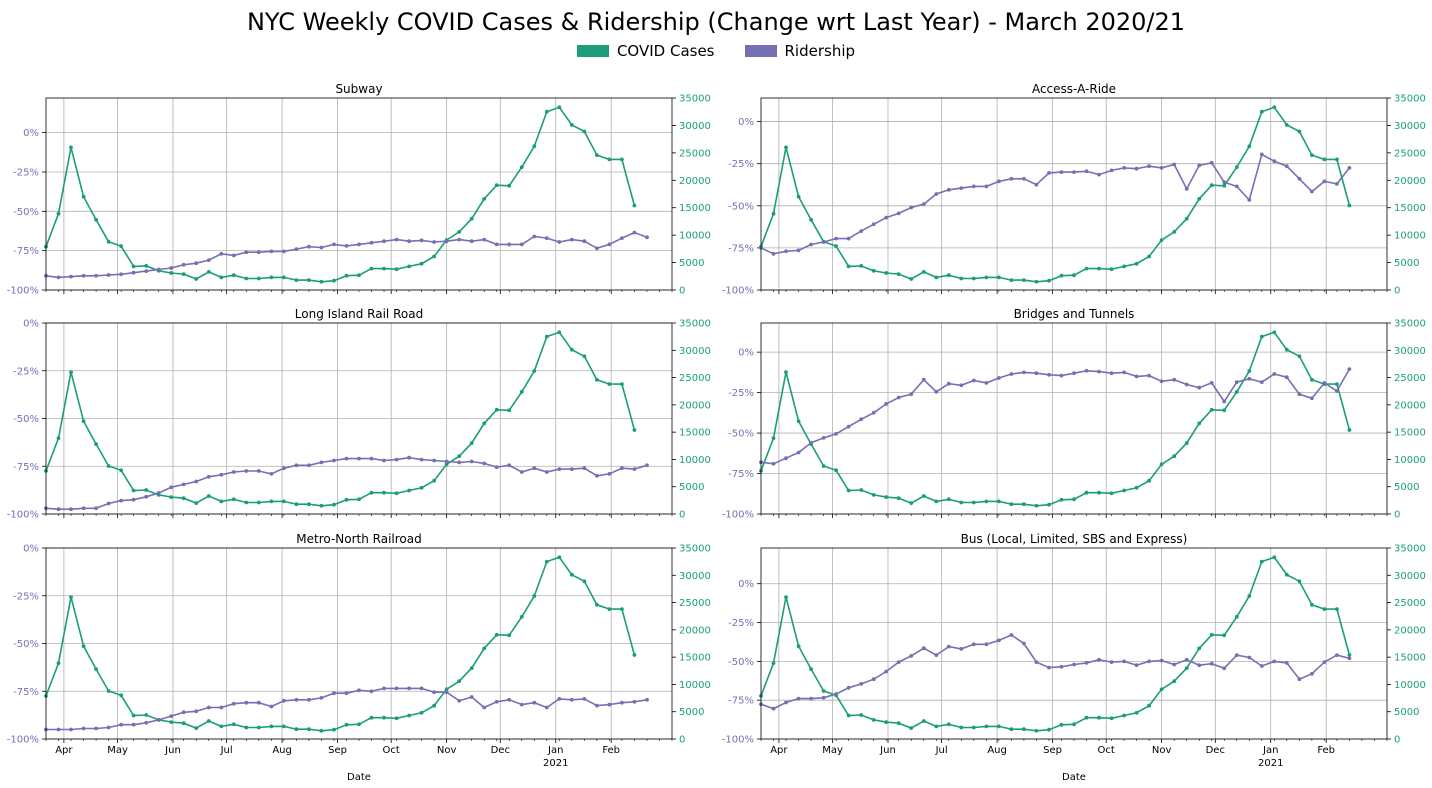  What do you see at coordinates (741, 662) in the screenshot?
I see `y-left-tick-label: -50%` at bounding box center [741, 662].